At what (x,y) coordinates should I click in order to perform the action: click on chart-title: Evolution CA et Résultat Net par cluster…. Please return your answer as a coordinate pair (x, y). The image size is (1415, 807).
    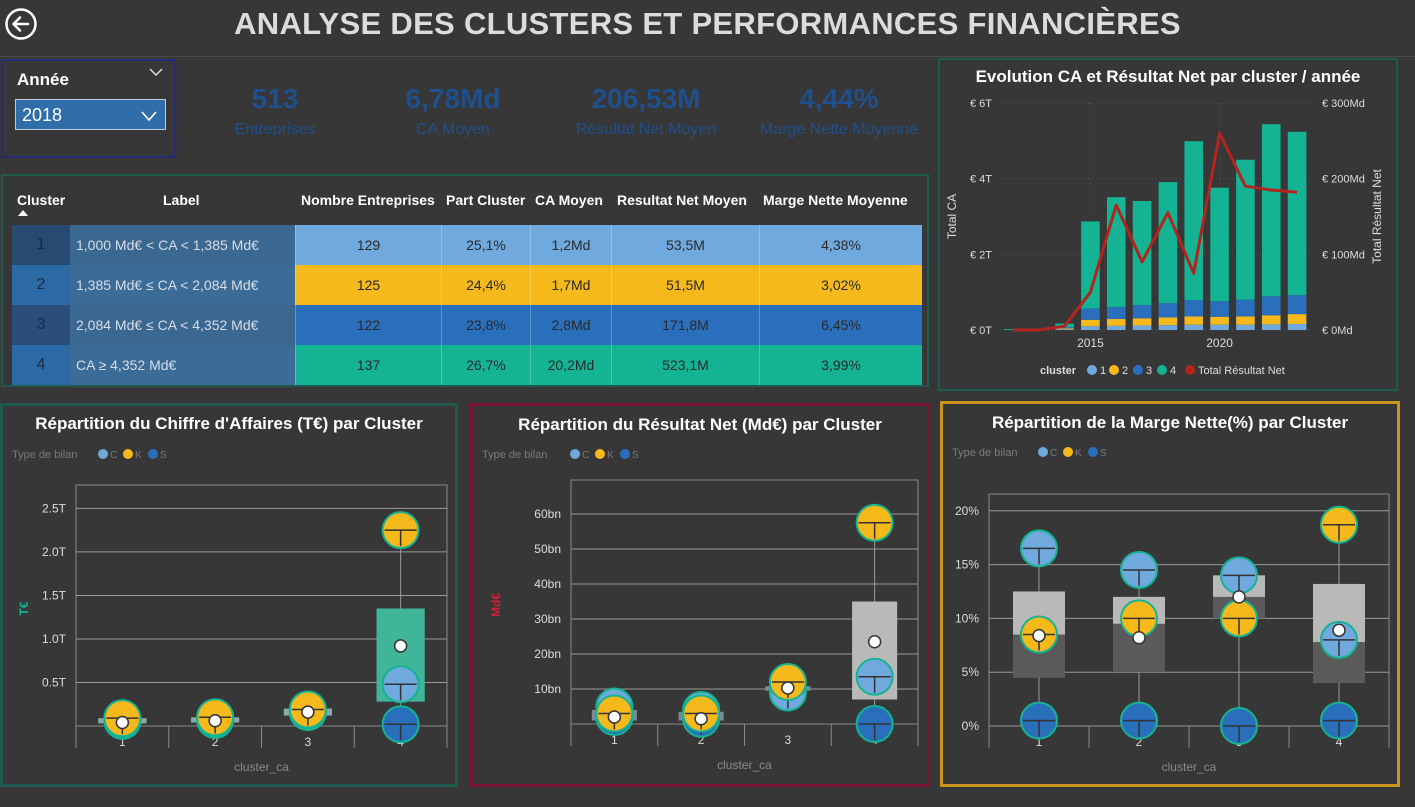
    Looking at the image, I should click on (1168, 76).